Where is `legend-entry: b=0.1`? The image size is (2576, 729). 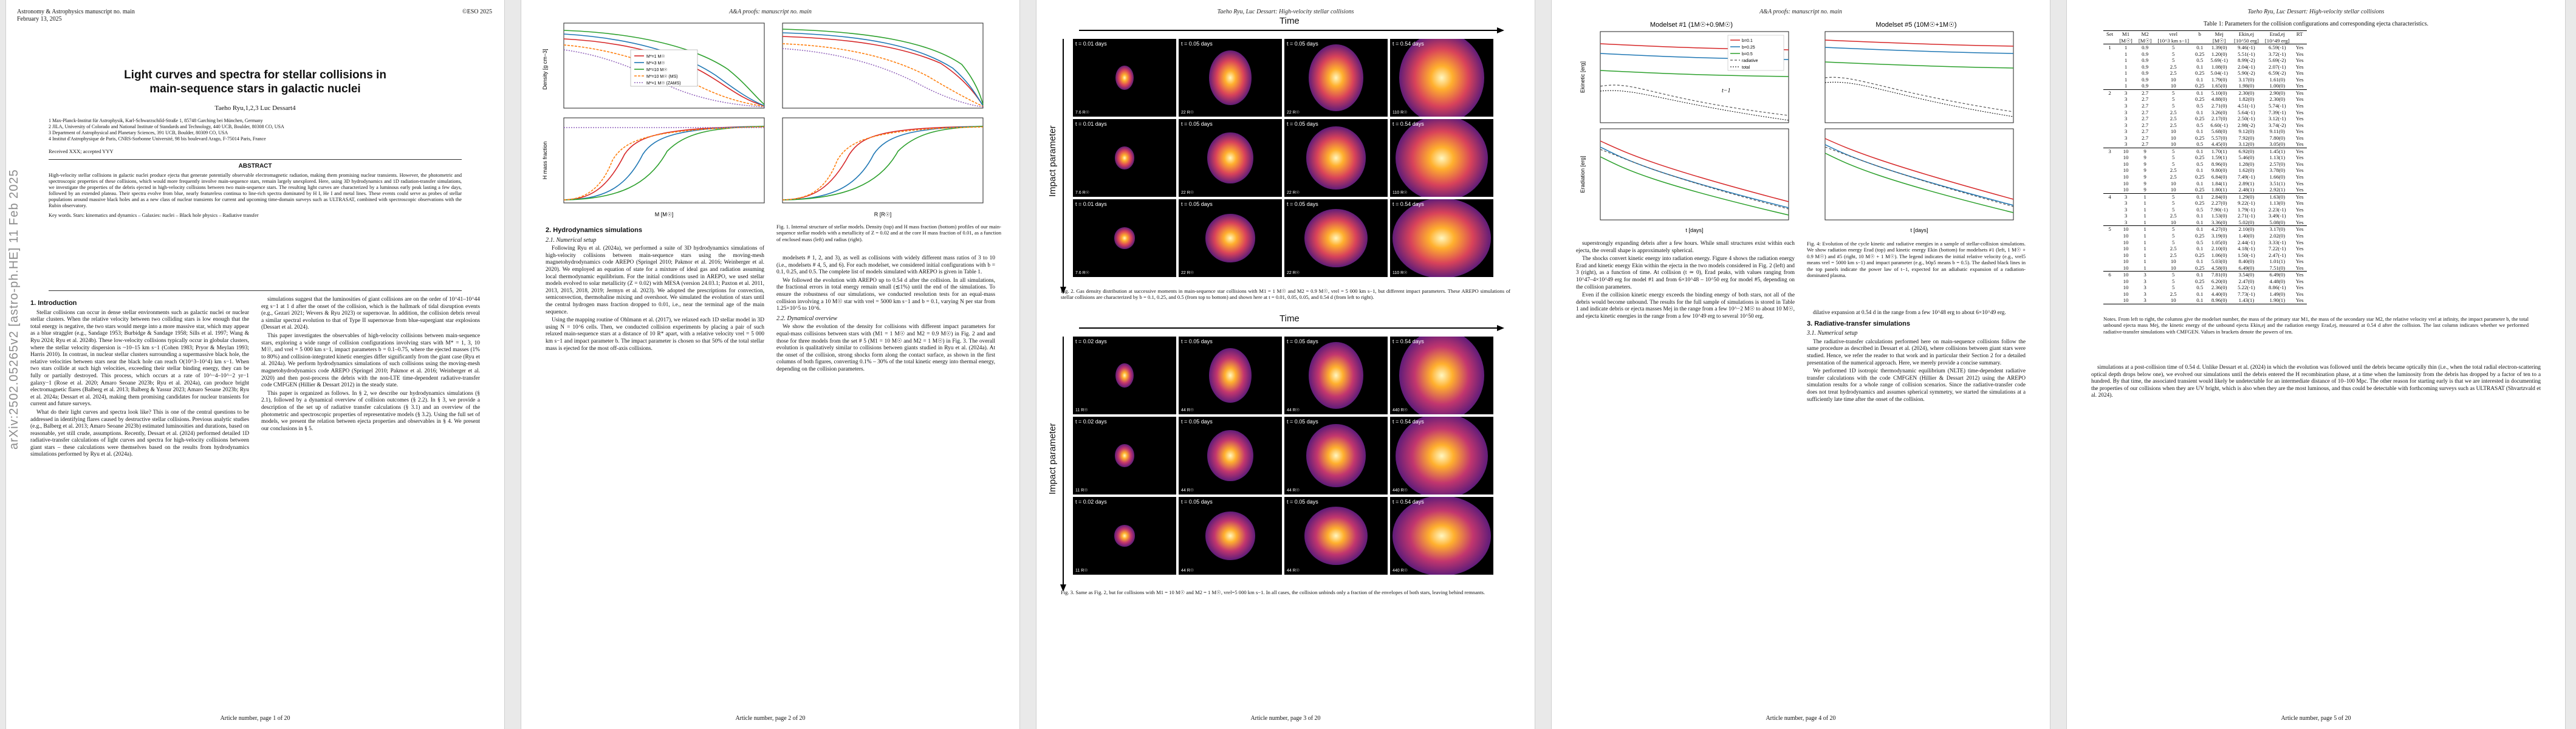 legend-entry: b=0.1 is located at coordinates (1747, 41).